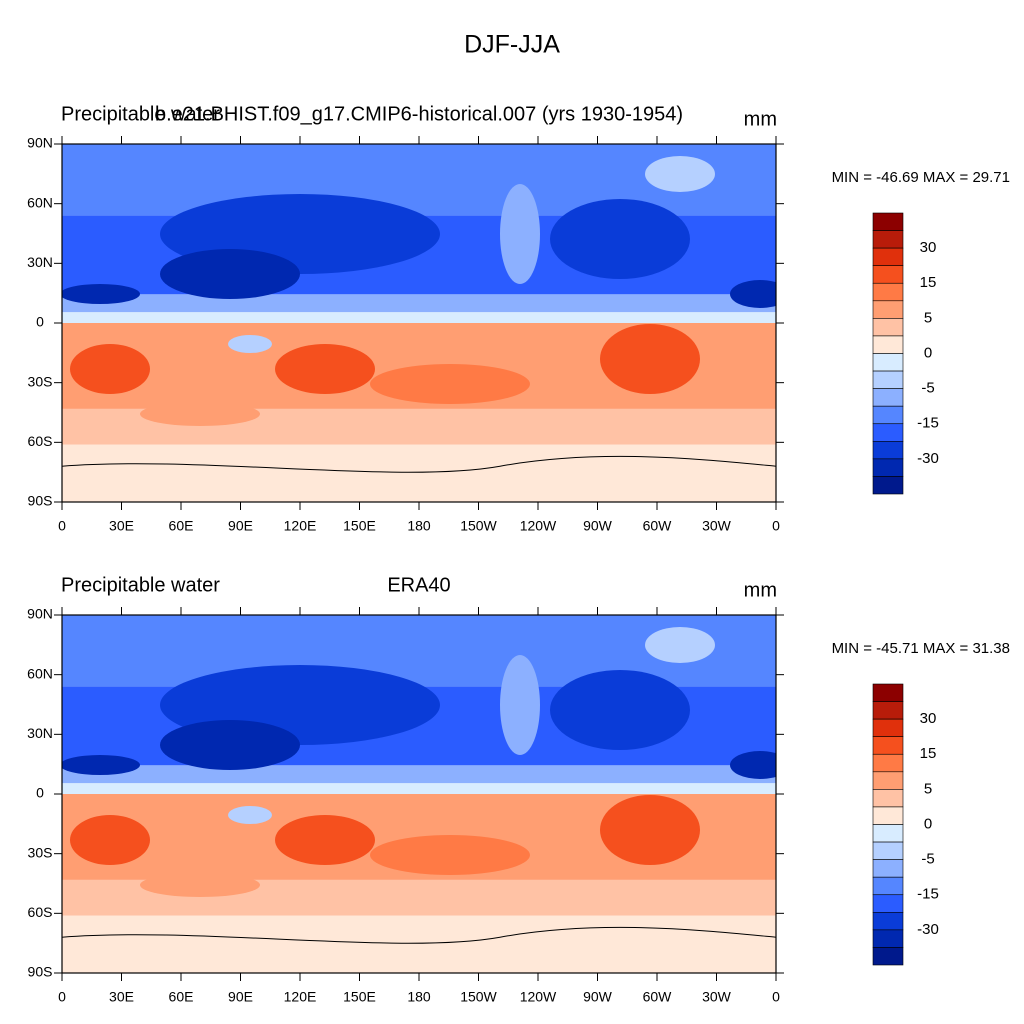 The width and height of the screenshot is (1024, 1024). What do you see at coordinates (300, 997) in the screenshot?
I see `lon-label: 120E` at bounding box center [300, 997].